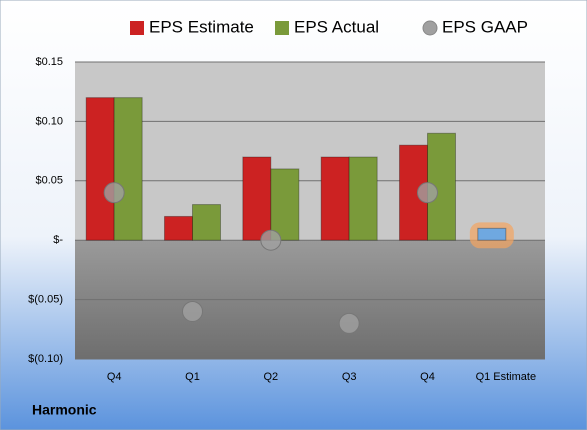  What do you see at coordinates (485, 26) in the screenshot?
I see `legend-label: EPS GAAP` at bounding box center [485, 26].